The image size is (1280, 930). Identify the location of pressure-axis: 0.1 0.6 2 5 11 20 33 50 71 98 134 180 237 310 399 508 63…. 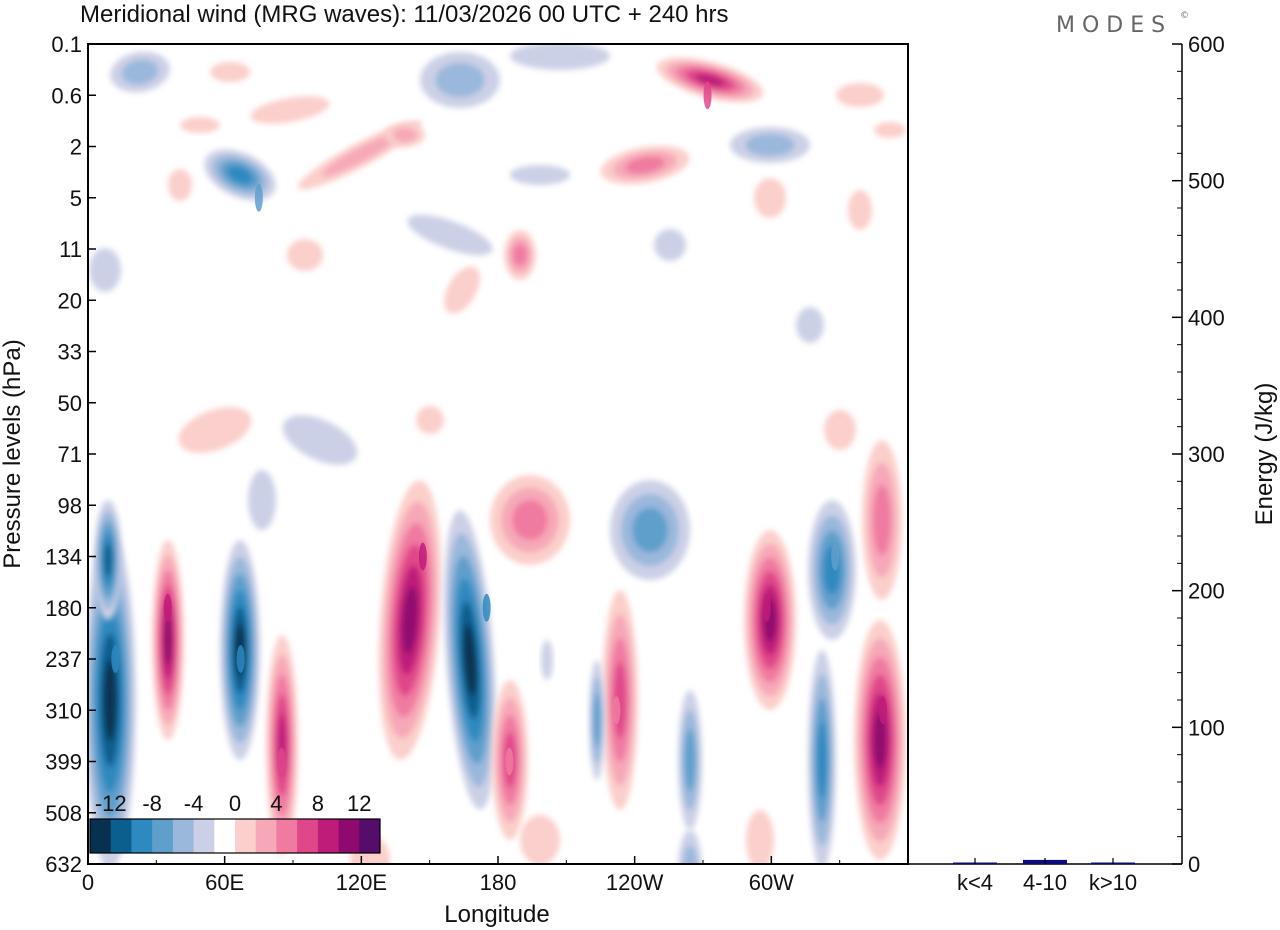
(70, 454).